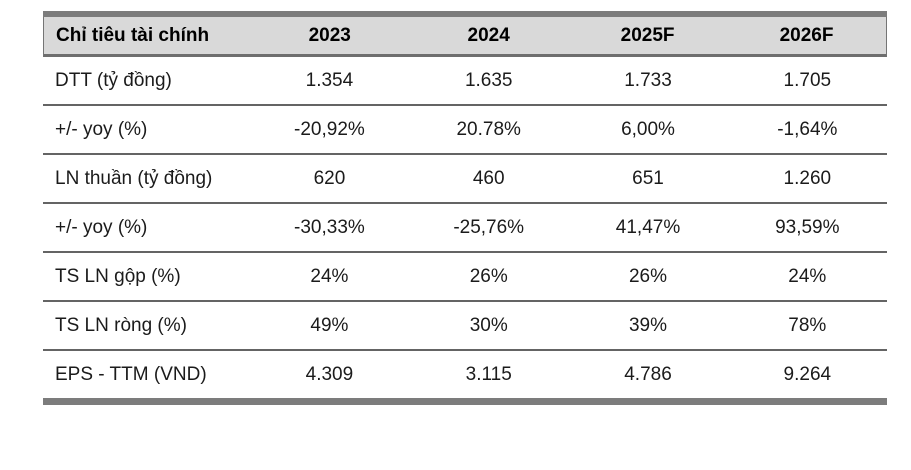  I want to click on cell-value: 39%, so click(648, 325).